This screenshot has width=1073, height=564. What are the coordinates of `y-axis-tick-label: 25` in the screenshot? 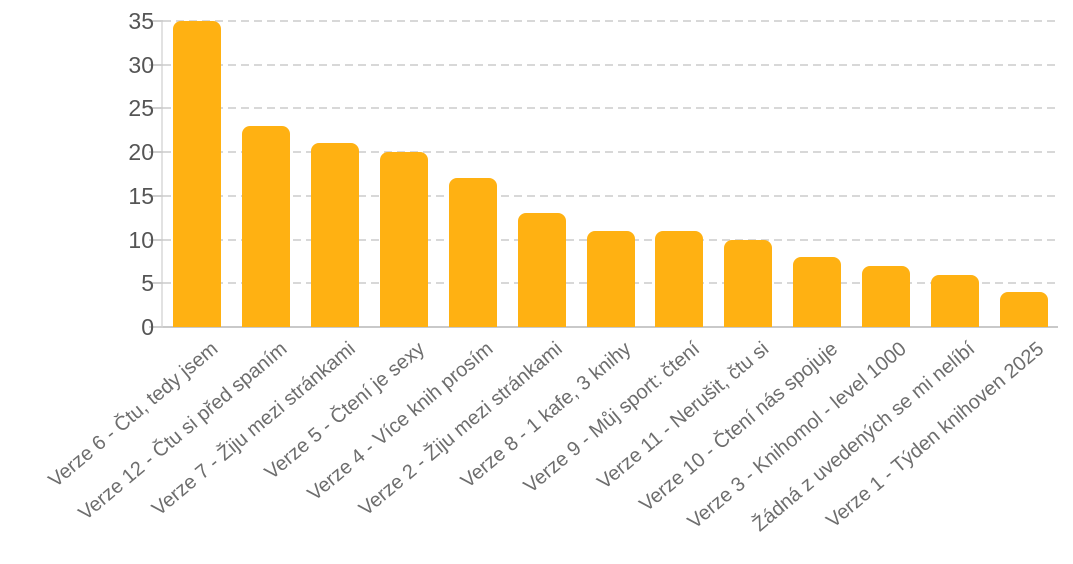 It's located at (141, 108).